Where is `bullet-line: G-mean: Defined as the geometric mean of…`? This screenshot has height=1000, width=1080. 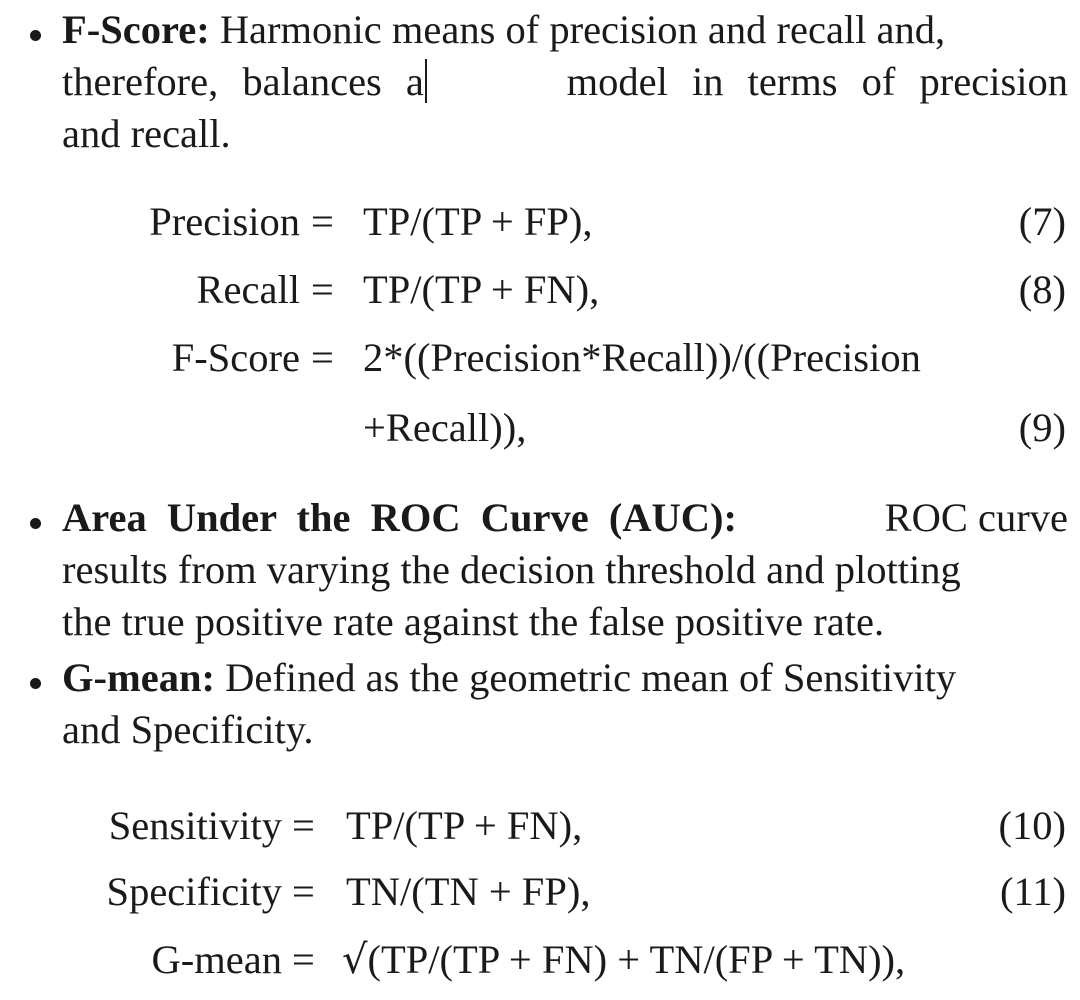 bullet-line: G-mean: Defined as the geometric mean of… is located at coordinates (565, 678).